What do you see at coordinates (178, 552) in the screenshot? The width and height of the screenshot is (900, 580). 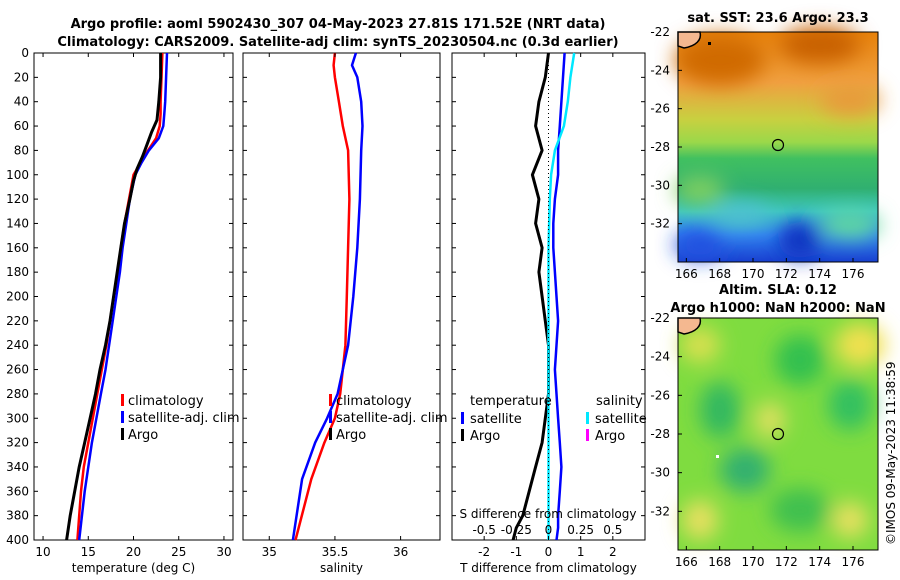 I see `x-tick-label: 25` at bounding box center [178, 552].